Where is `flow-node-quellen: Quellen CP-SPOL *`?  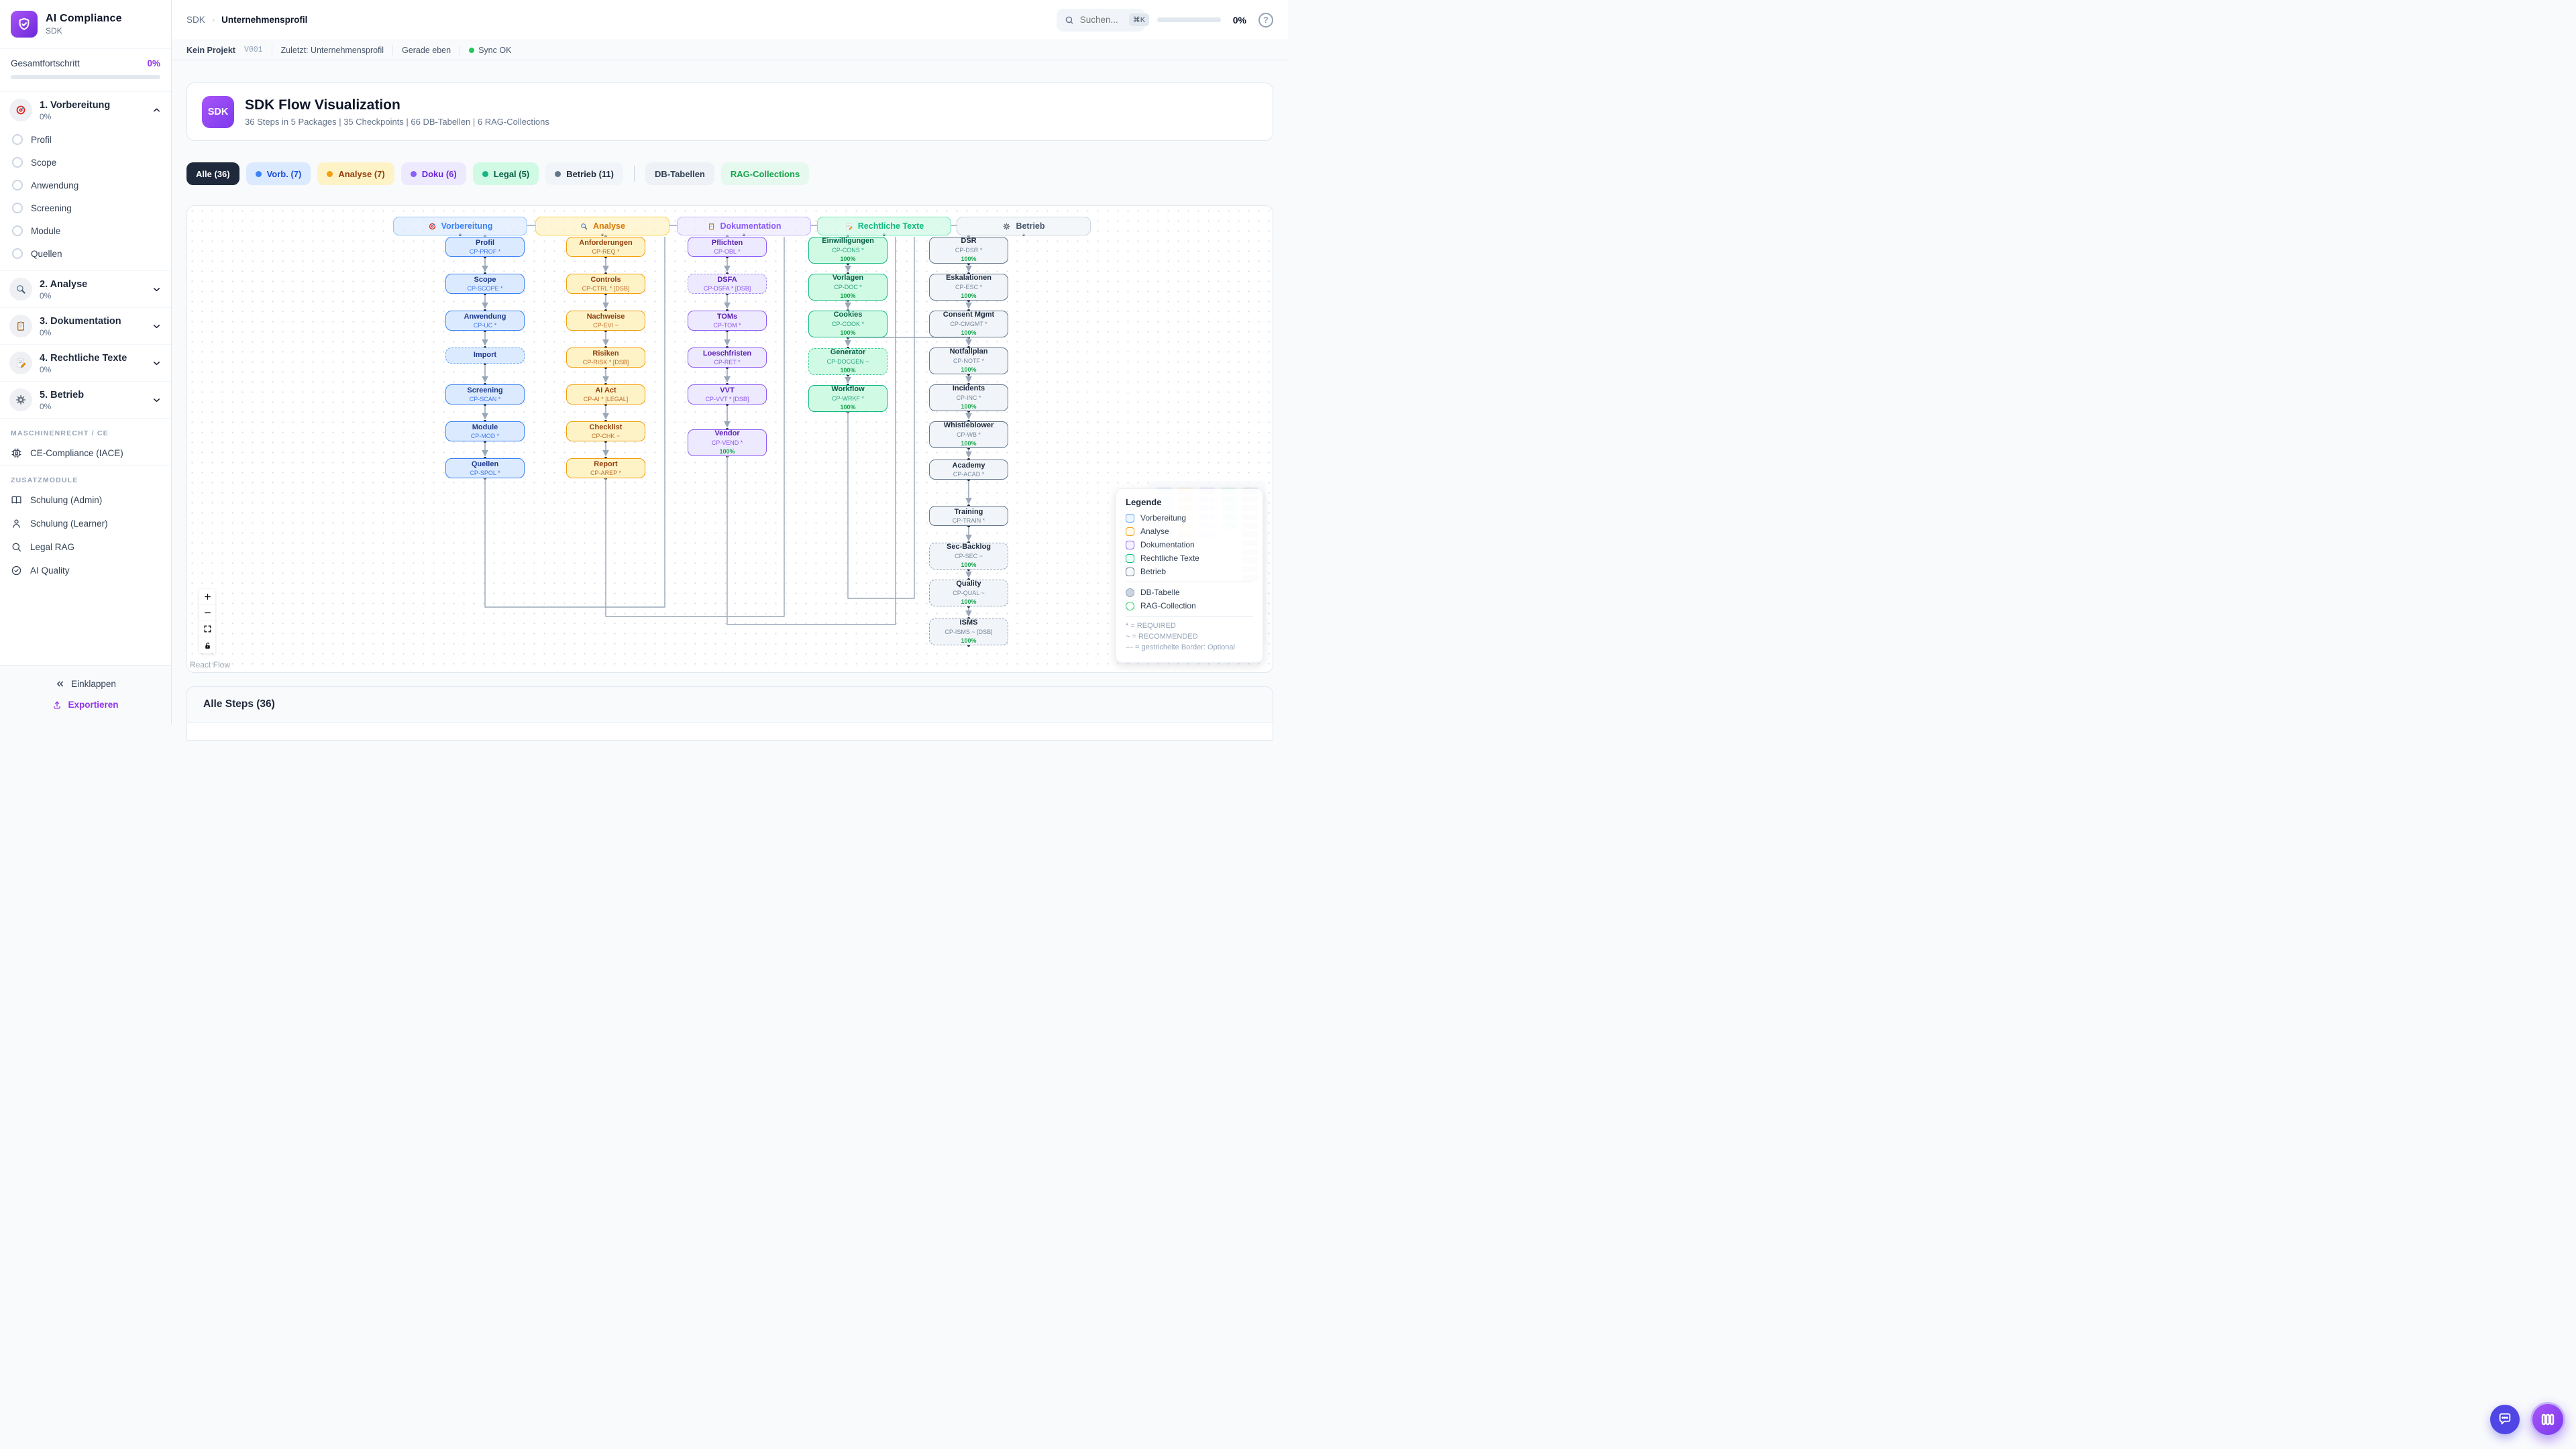
flow-node-quellen: Quellen CP-SPOL * is located at coordinates (485, 468).